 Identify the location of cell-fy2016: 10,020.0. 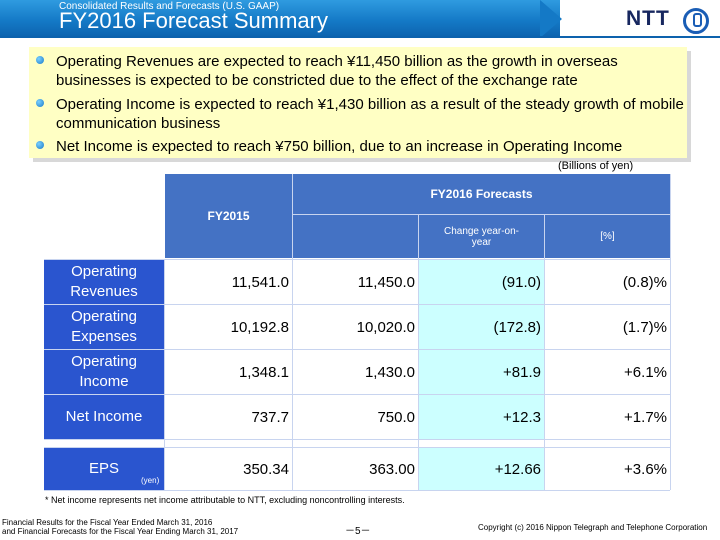
(355, 327).